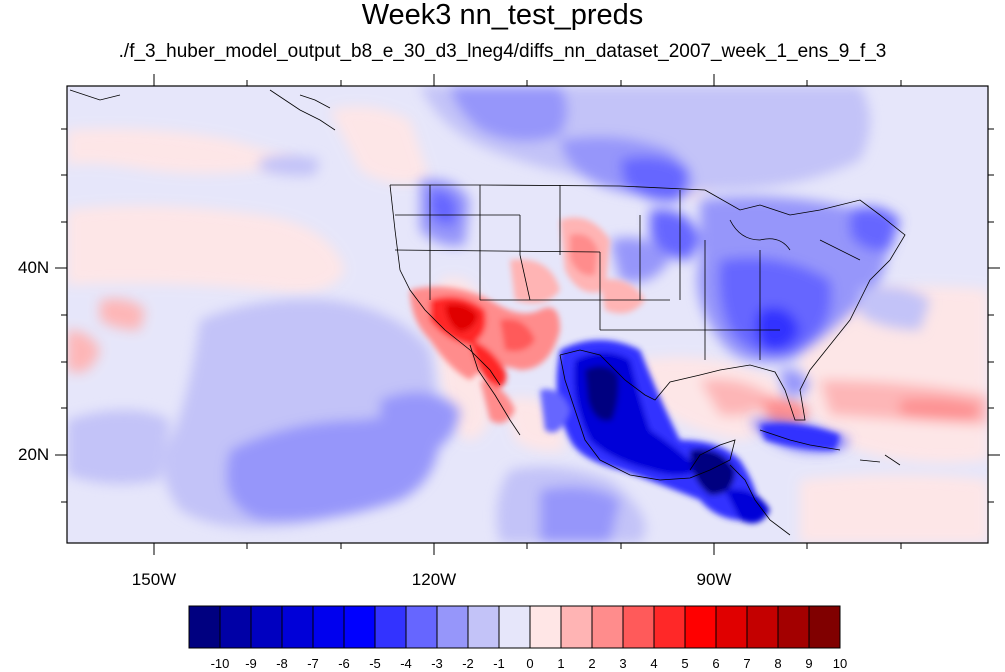 This screenshot has width=1005, height=672. Describe the element at coordinates (313, 663) in the screenshot. I see `colorbar-label: -7` at that location.